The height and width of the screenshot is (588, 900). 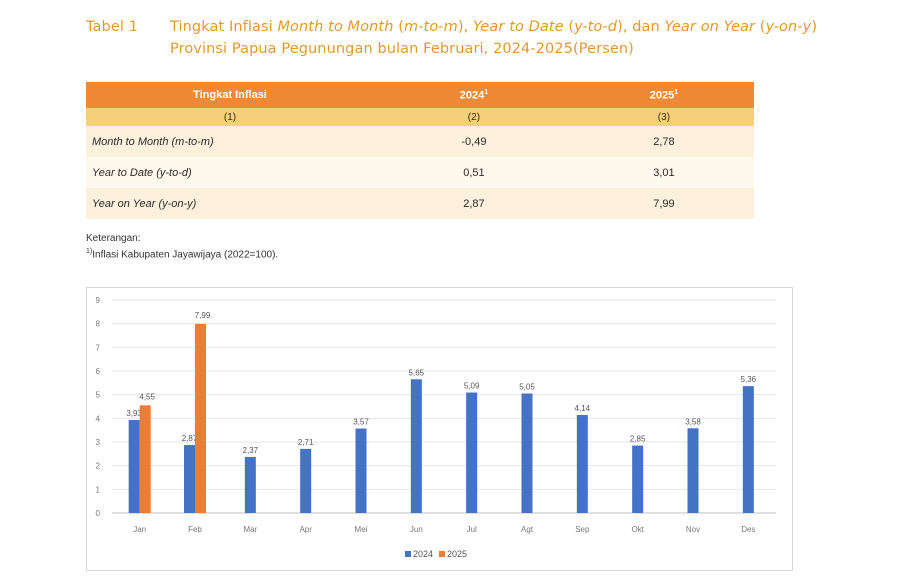 What do you see at coordinates (361, 529) in the screenshot?
I see `x-tick-label: Mei` at bounding box center [361, 529].